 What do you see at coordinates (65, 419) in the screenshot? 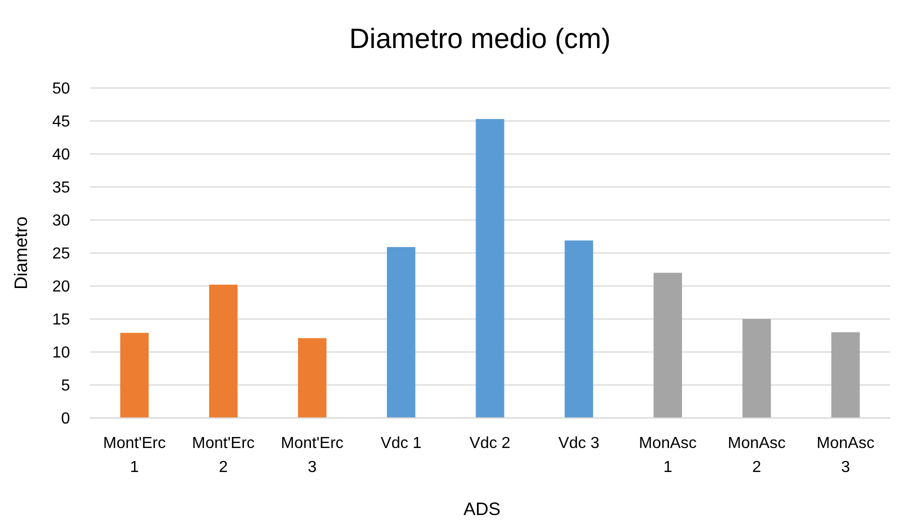
I see `y-tick-label: 0` at bounding box center [65, 419].